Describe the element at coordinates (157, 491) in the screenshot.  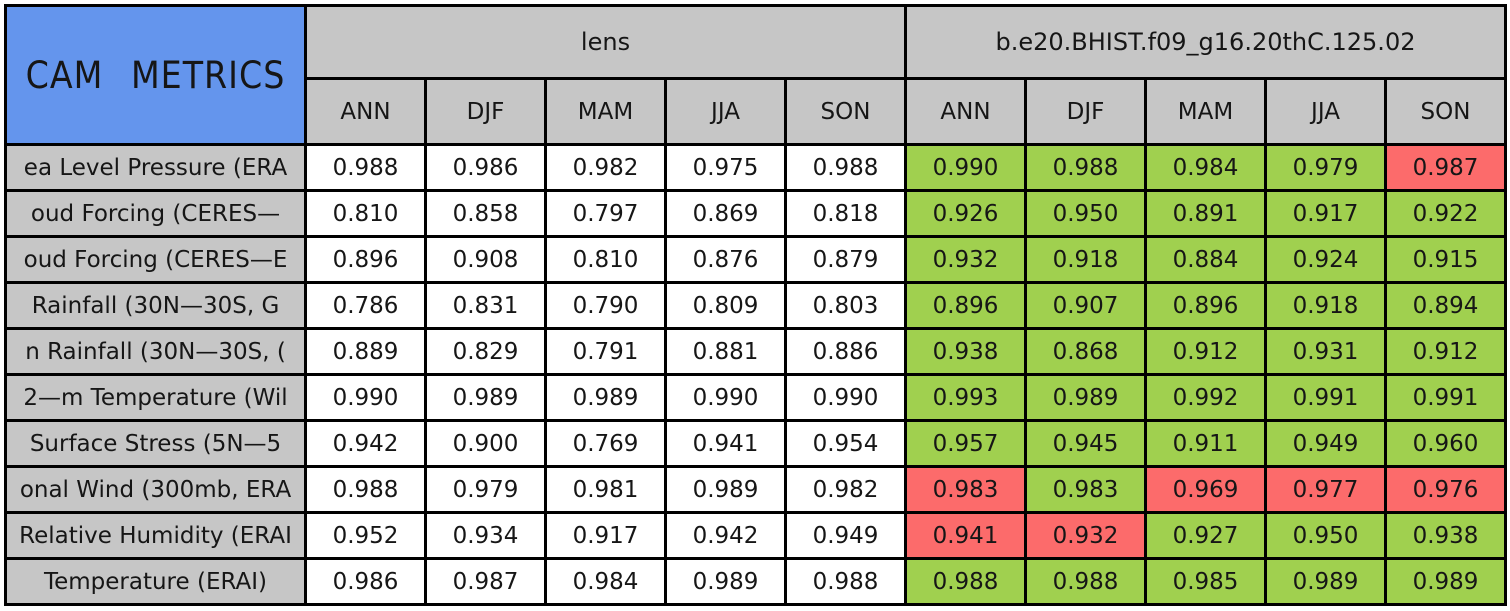
I see `metric-row-label: onal Wind (300mb, ERA` at that location.